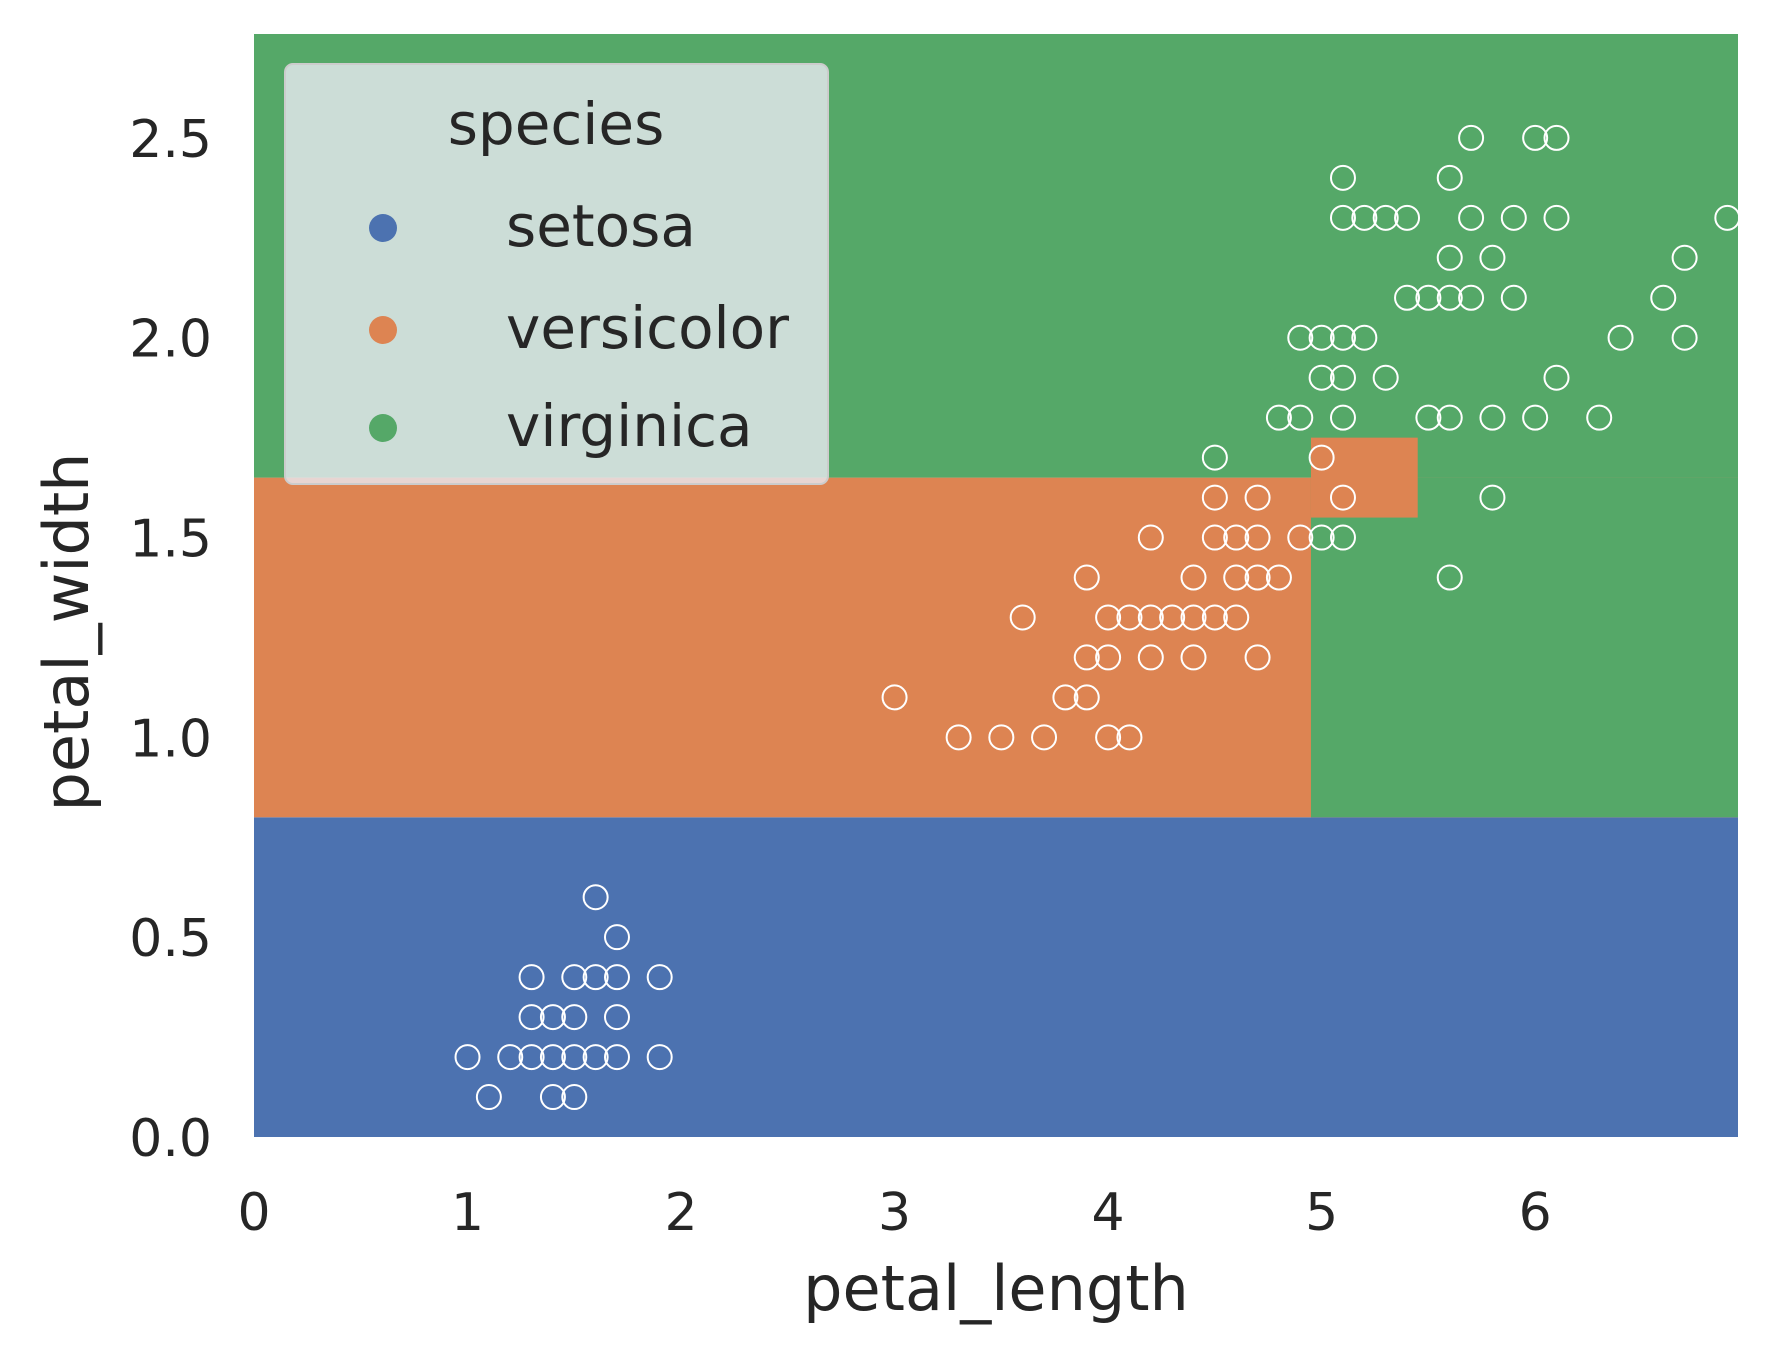 This screenshot has height=1359, width=1768. Describe the element at coordinates (1524, 647) in the screenshot. I see `region-virginica` at that location.